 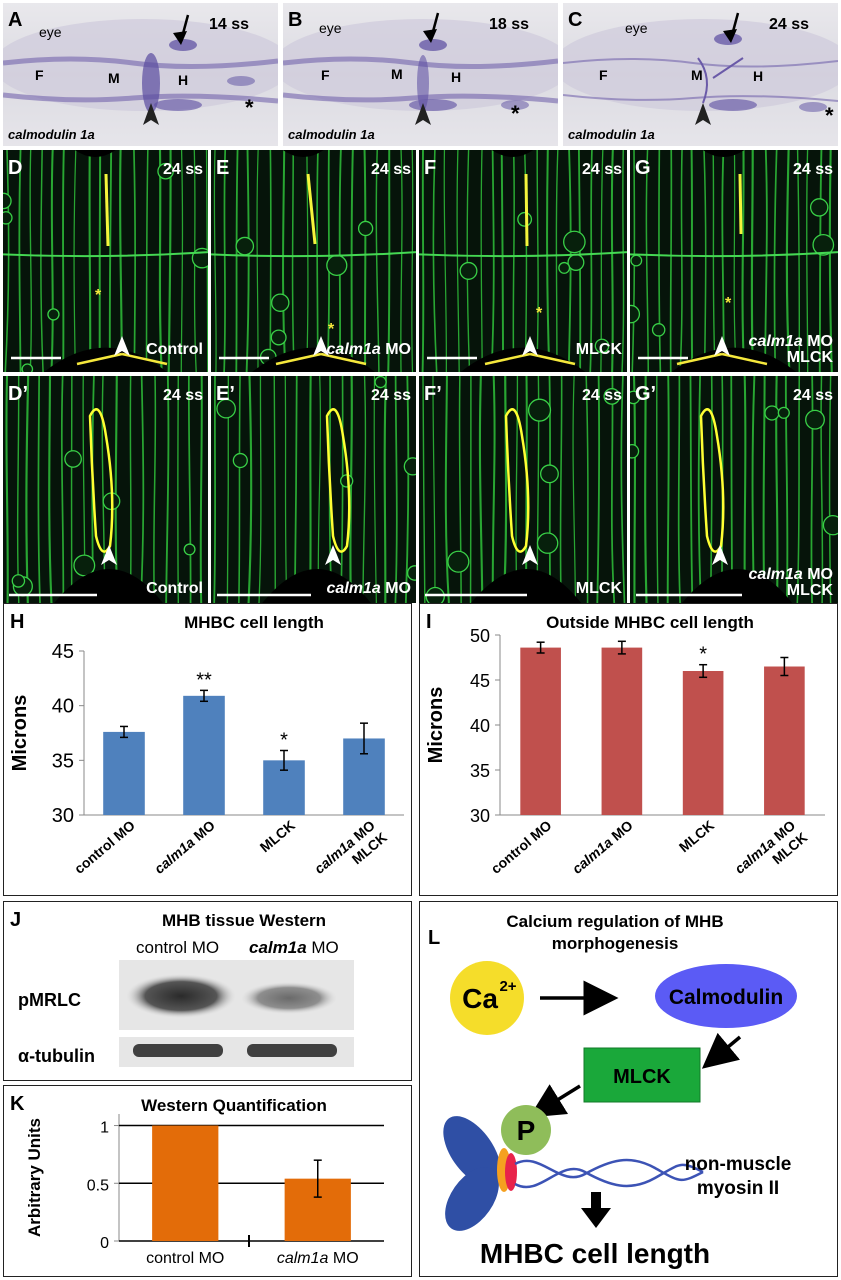 What do you see at coordinates (254, 622) in the screenshot?
I see `chart-h-title: MHBC cell length` at bounding box center [254, 622].